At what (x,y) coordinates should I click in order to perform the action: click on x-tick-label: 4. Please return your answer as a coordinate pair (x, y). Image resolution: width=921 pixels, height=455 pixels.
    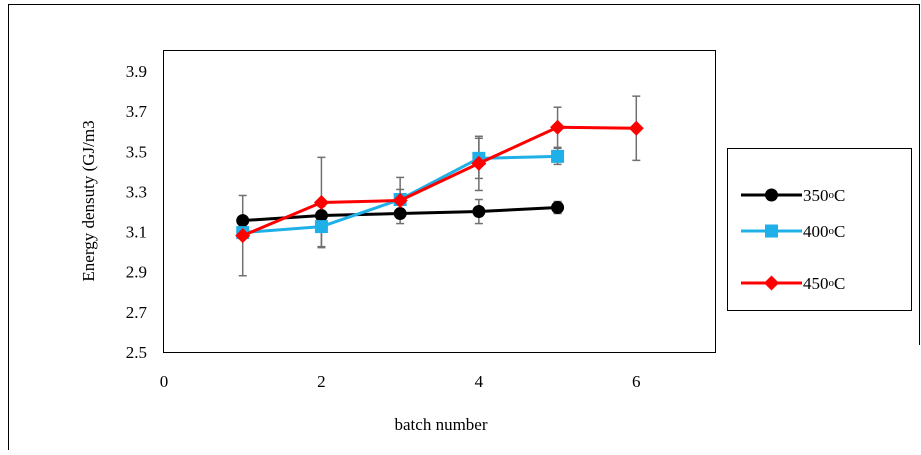
    Looking at the image, I should click on (479, 381).